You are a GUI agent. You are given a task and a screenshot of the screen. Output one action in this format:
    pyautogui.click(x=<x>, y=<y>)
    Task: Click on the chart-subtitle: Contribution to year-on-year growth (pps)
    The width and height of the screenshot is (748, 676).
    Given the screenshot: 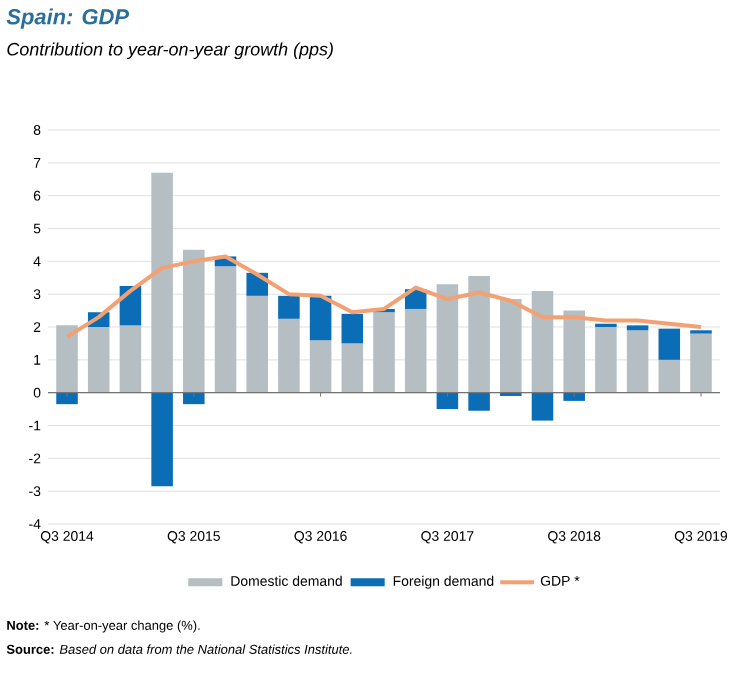 What is the action you would take?
    pyautogui.click(x=170, y=51)
    